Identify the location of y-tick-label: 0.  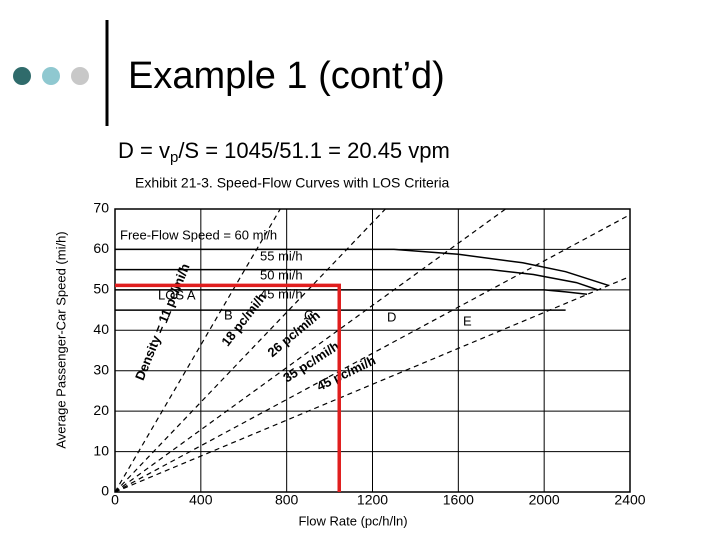
(105, 491).